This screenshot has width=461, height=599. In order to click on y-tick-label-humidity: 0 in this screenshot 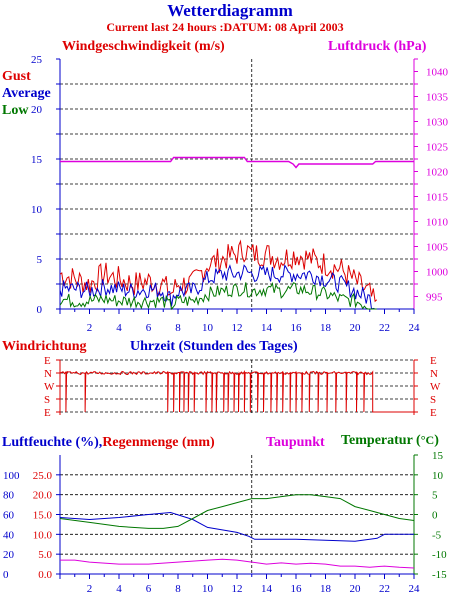, I will do `click(6, 575)`.